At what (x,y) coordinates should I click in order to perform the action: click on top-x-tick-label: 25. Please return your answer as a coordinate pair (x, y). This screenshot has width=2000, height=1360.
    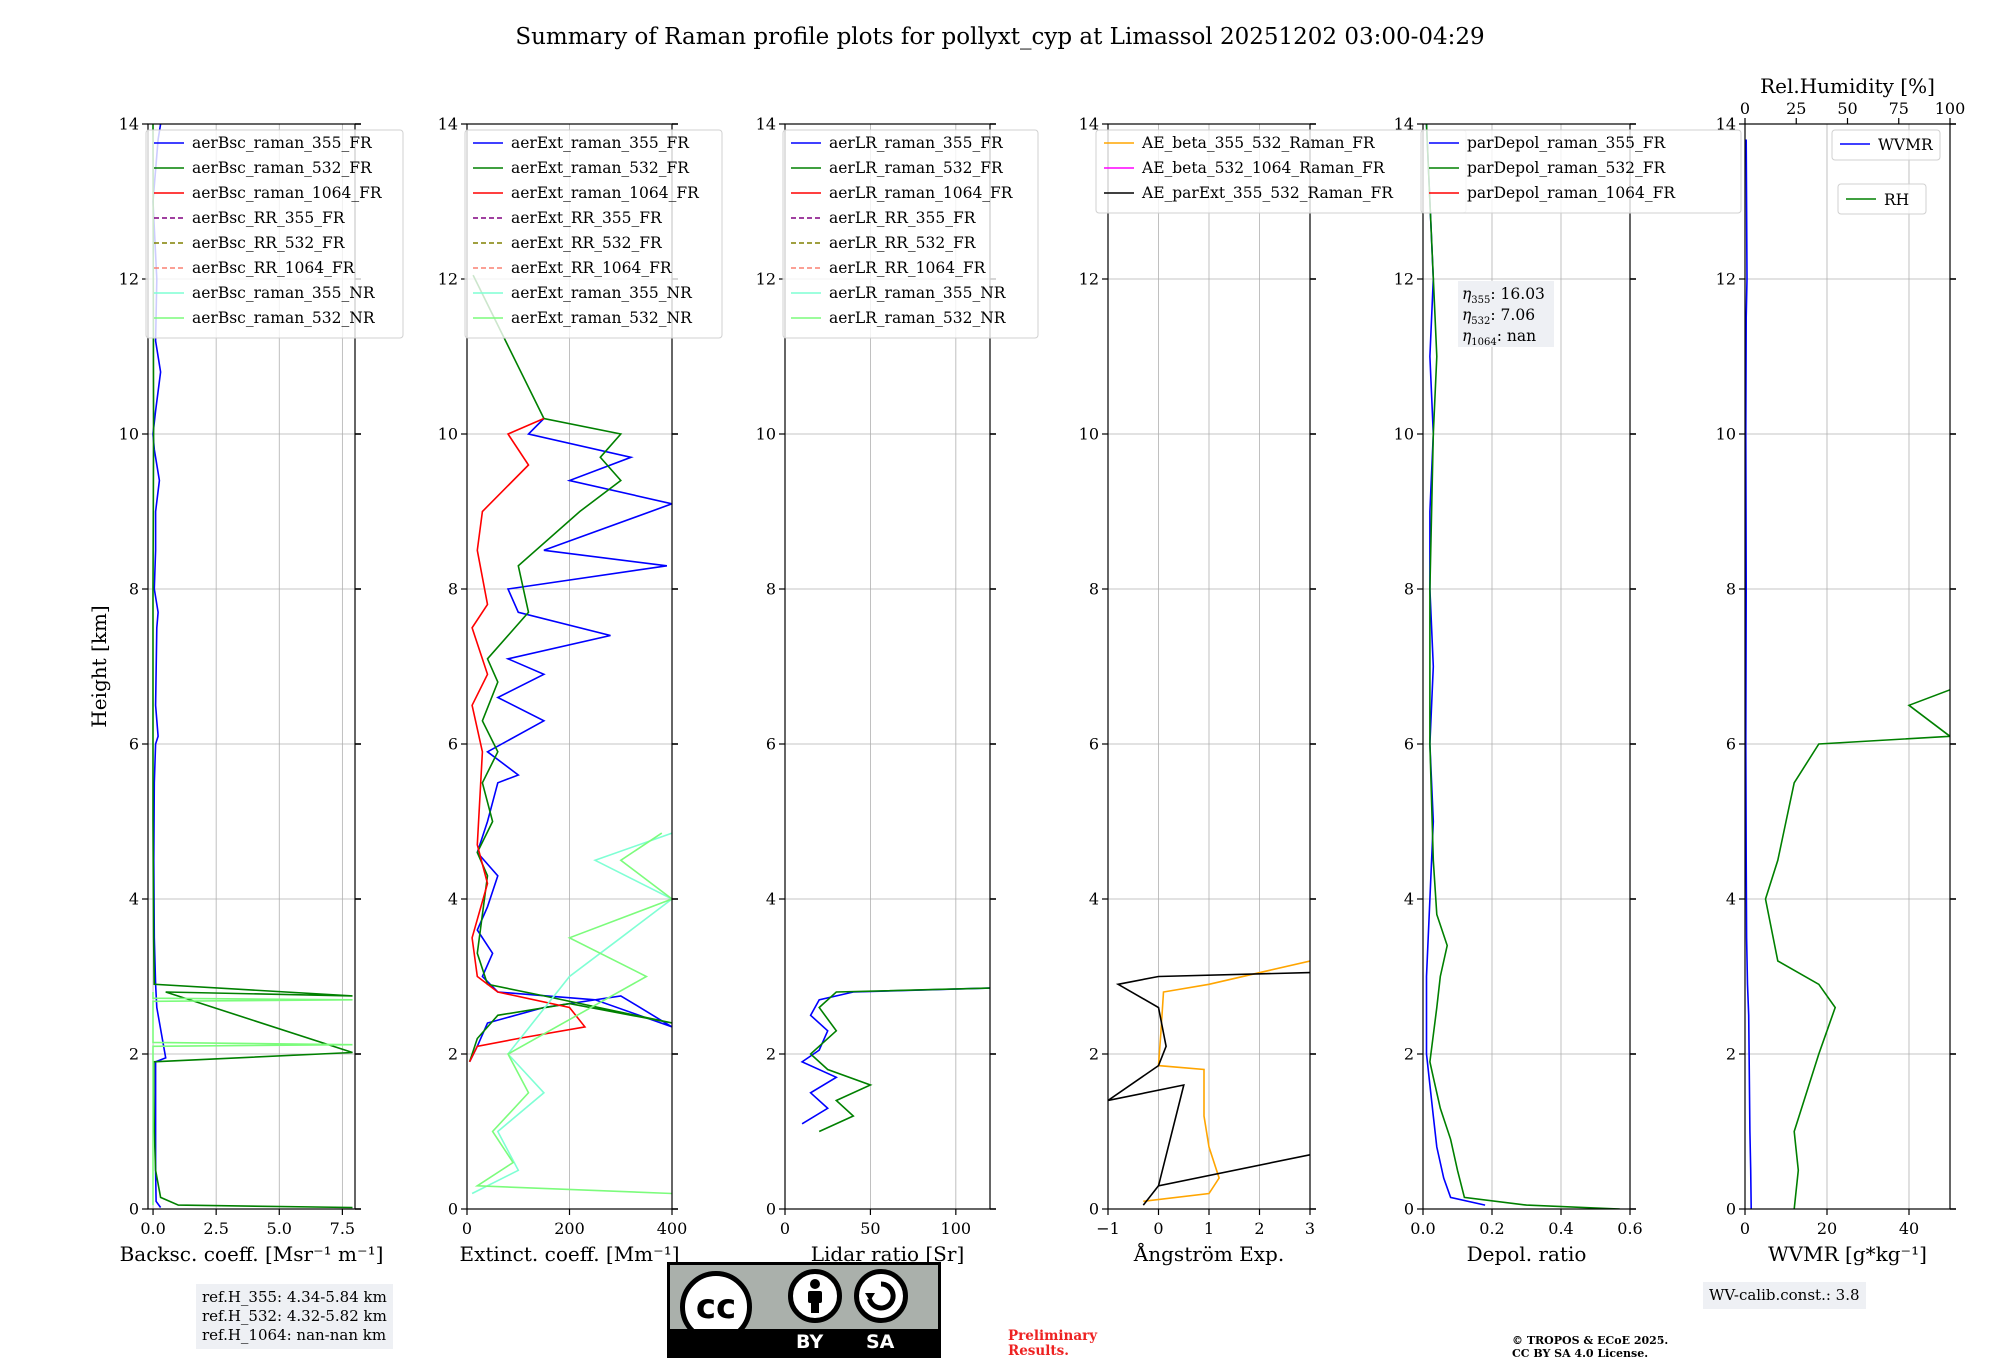
    Looking at the image, I should click on (1796, 108).